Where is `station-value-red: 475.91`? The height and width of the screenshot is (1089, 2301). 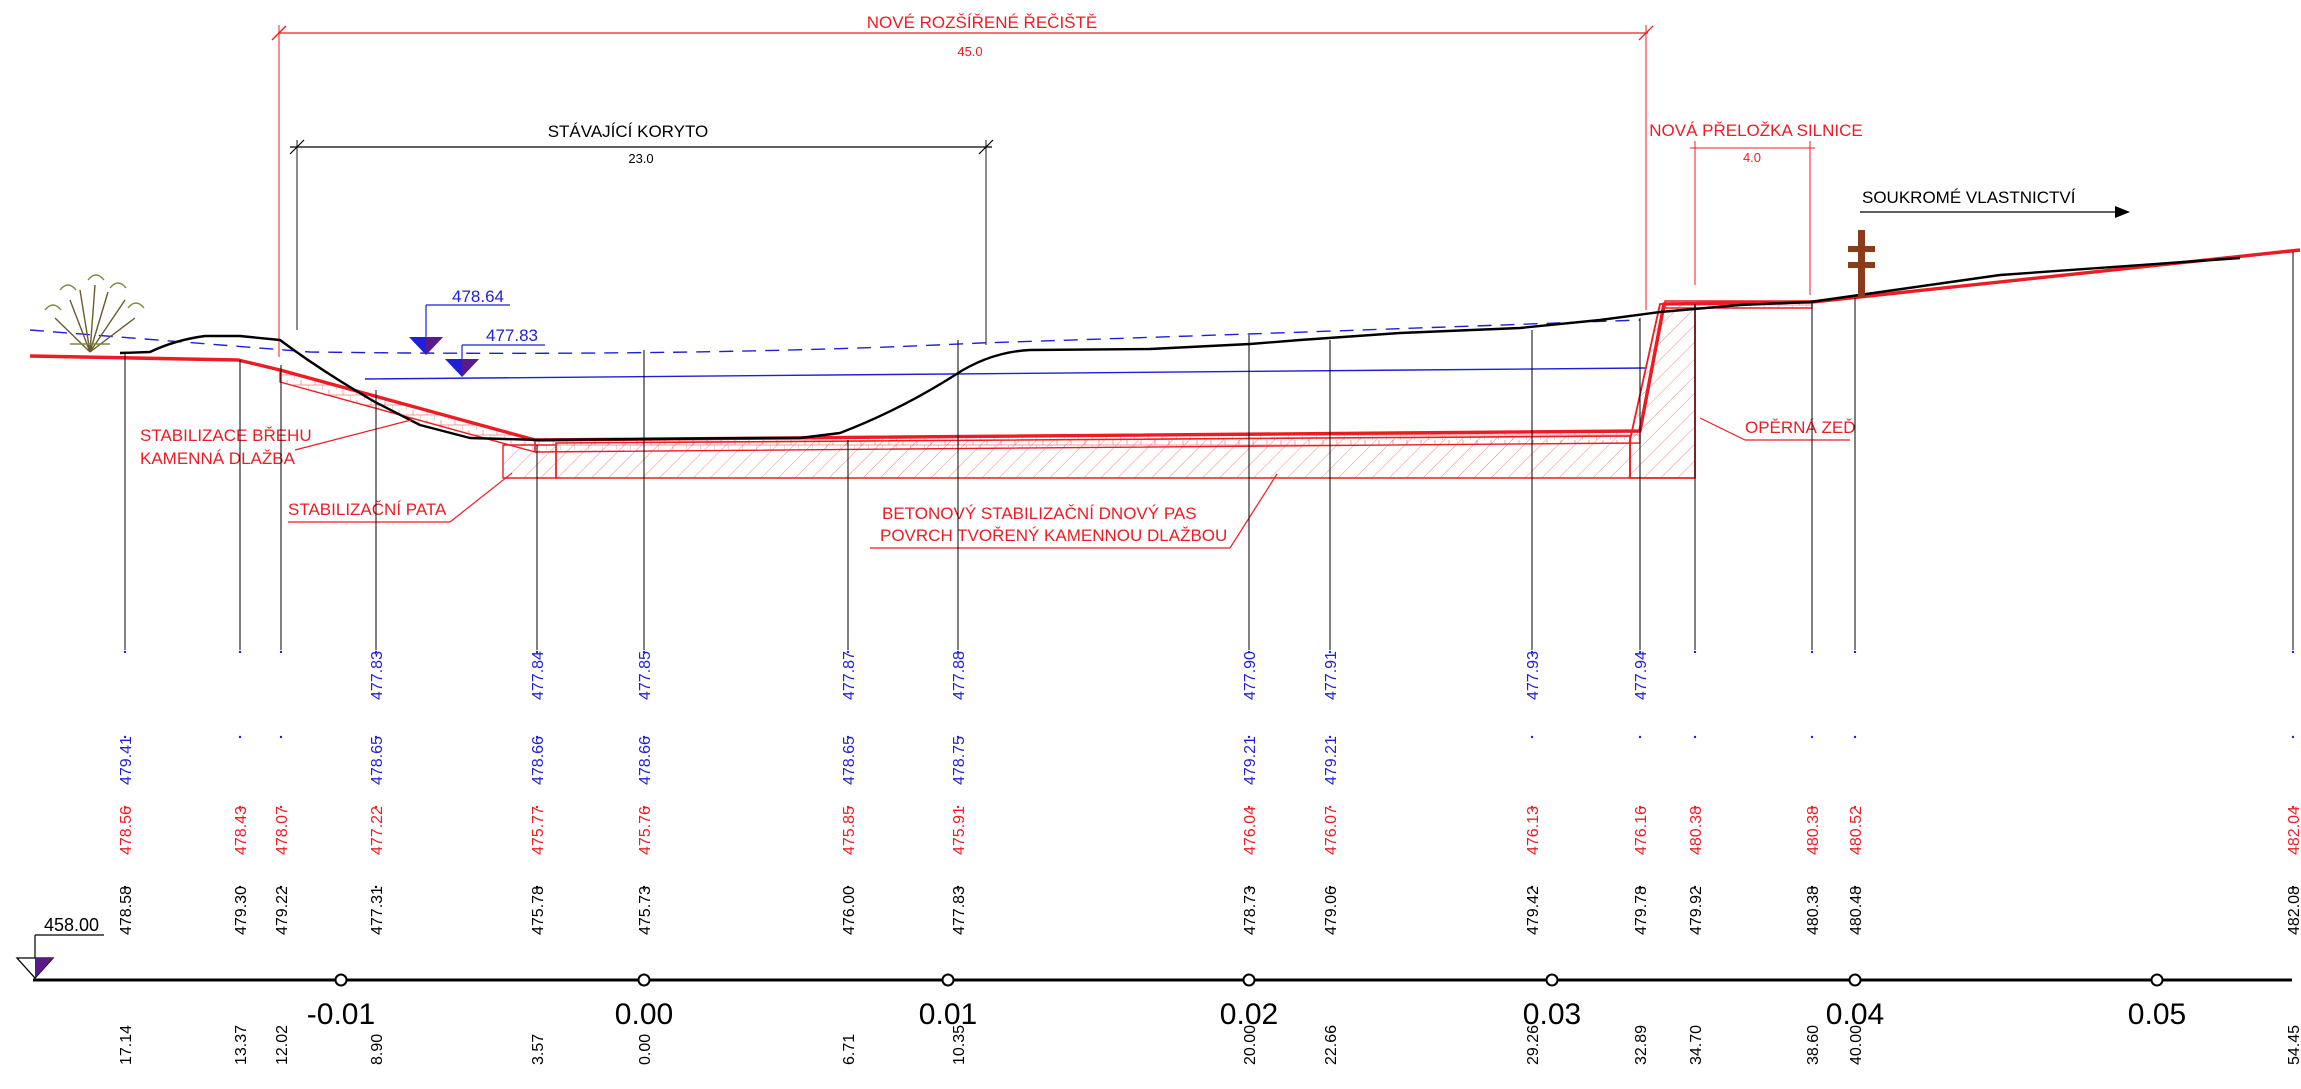
station-value-red: 475.91 is located at coordinates (959, 830).